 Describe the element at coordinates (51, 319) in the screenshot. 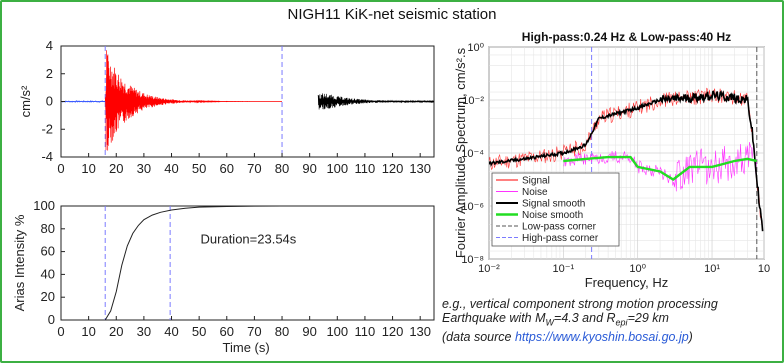

I see `arias-y-tick-label: 0` at that location.